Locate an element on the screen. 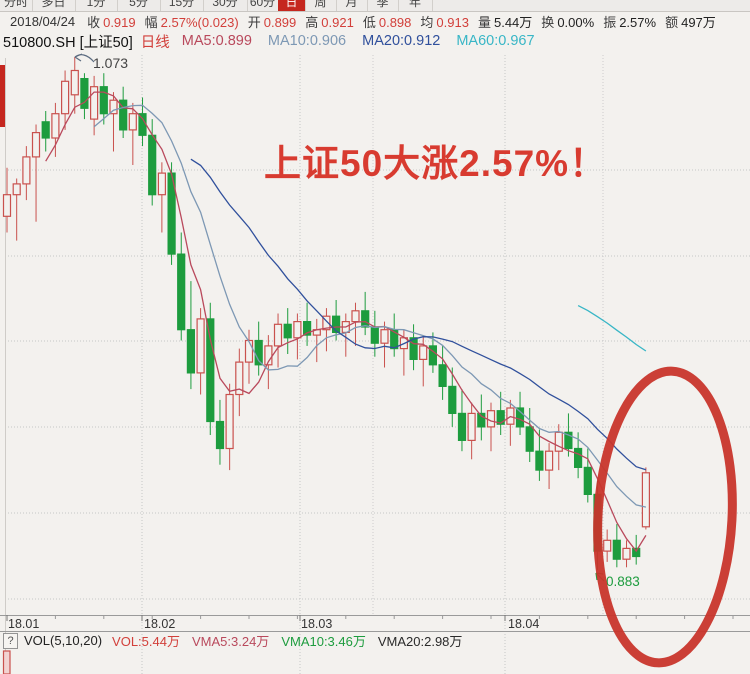  high-price-label: 1.073 is located at coordinates (110, 63).